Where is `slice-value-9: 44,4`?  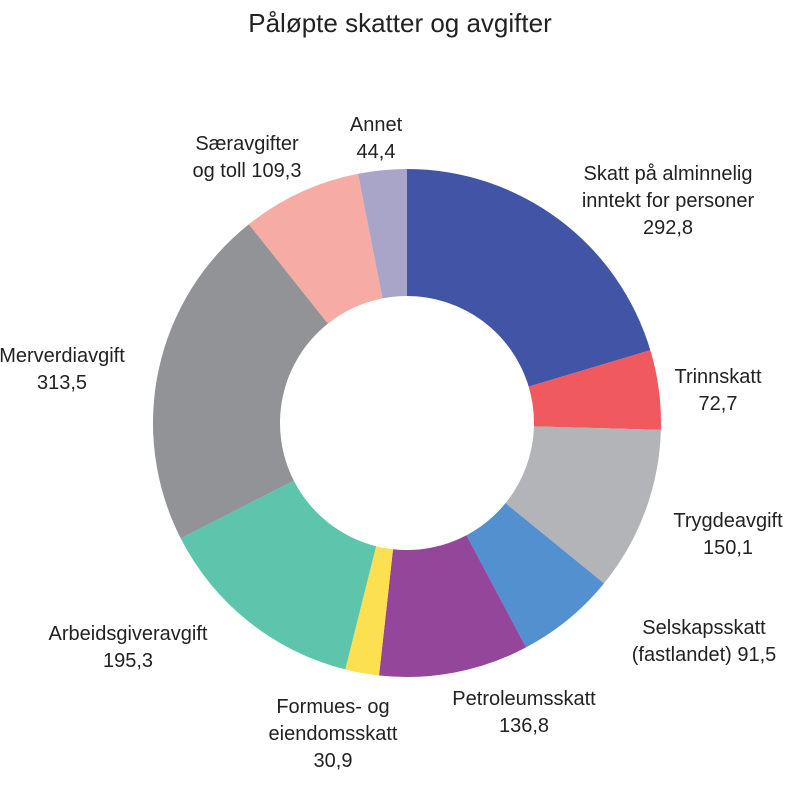
slice-value-9: 44,4 is located at coordinates (376, 152).